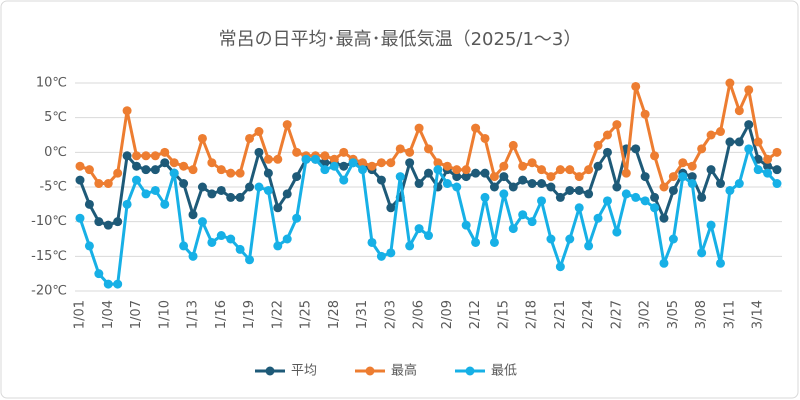 The width and height of the screenshot is (800, 400). Describe the element at coordinates (249, 314) in the screenshot. I see `x-tick-label: 1/19` at that location.